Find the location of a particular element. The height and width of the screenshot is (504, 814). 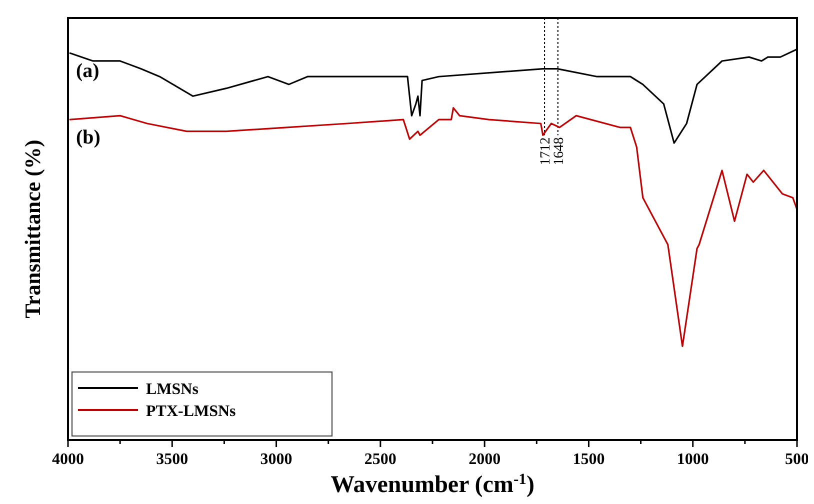

x-tick-label: 3000 is located at coordinates (276, 459).